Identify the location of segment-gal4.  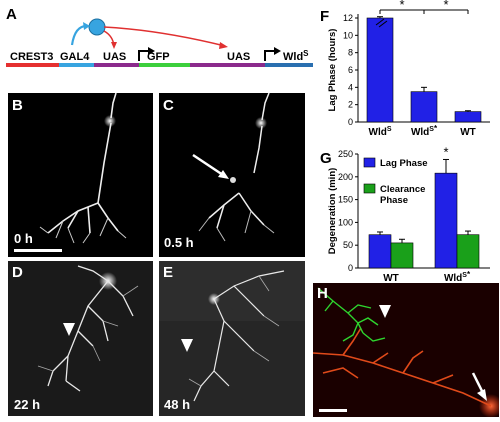
(76, 65).